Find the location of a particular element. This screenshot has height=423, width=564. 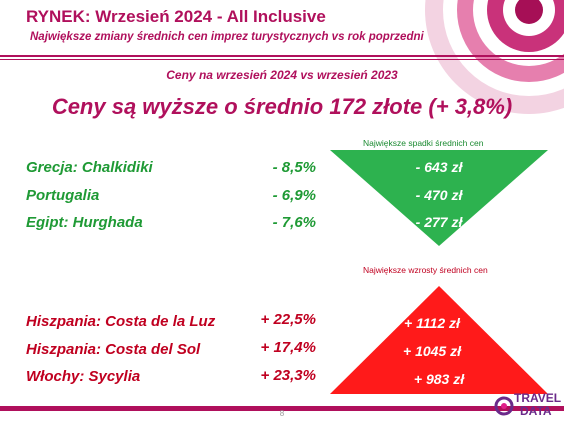

increase-row-1-name: Hiszpania: Costa de la Luz is located at coordinates (121, 321).